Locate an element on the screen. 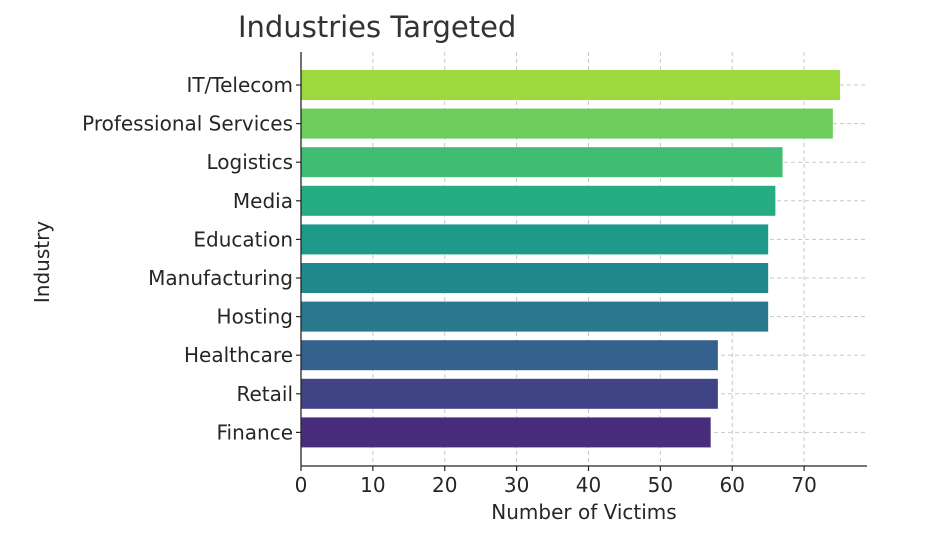 This screenshot has width=930, height=544. category-label: Education is located at coordinates (243, 239).